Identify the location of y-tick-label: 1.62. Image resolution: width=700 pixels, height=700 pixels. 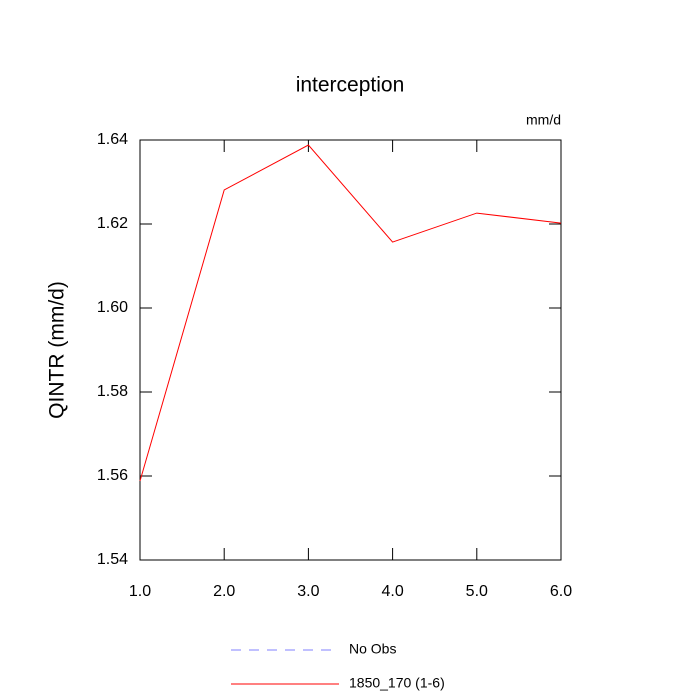
(112, 223).